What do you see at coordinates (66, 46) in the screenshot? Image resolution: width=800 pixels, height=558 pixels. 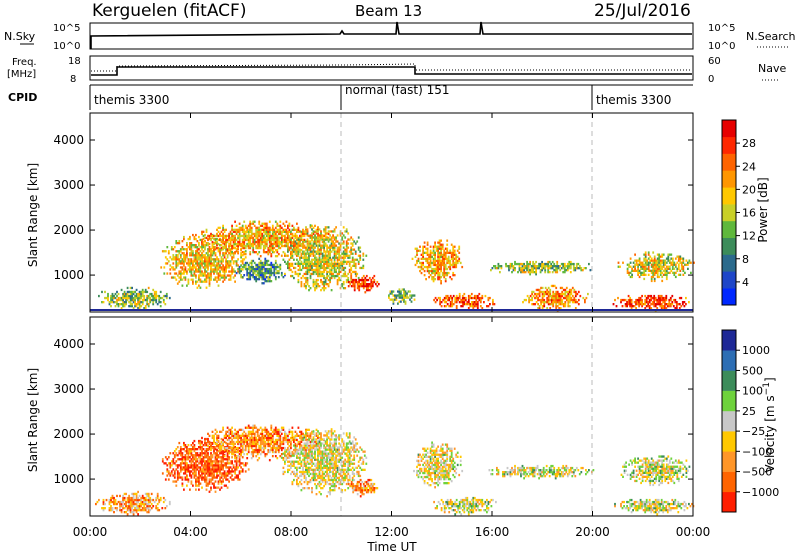 I see `nsky-tick-bottom: 10^0` at bounding box center [66, 46].